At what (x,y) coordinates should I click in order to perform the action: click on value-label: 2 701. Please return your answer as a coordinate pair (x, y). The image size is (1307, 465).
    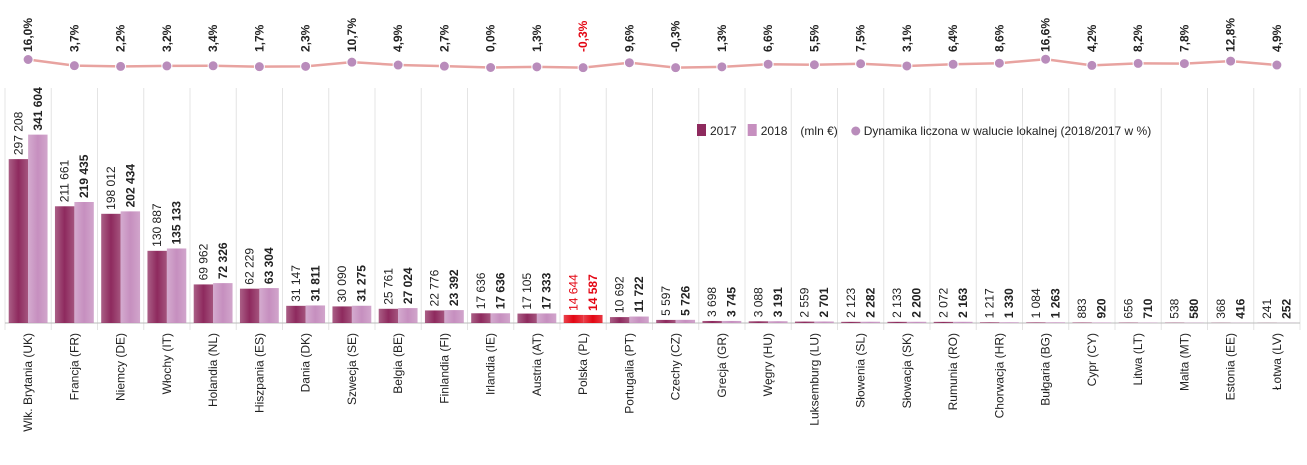
    Looking at the image, I should click on (824, 302).